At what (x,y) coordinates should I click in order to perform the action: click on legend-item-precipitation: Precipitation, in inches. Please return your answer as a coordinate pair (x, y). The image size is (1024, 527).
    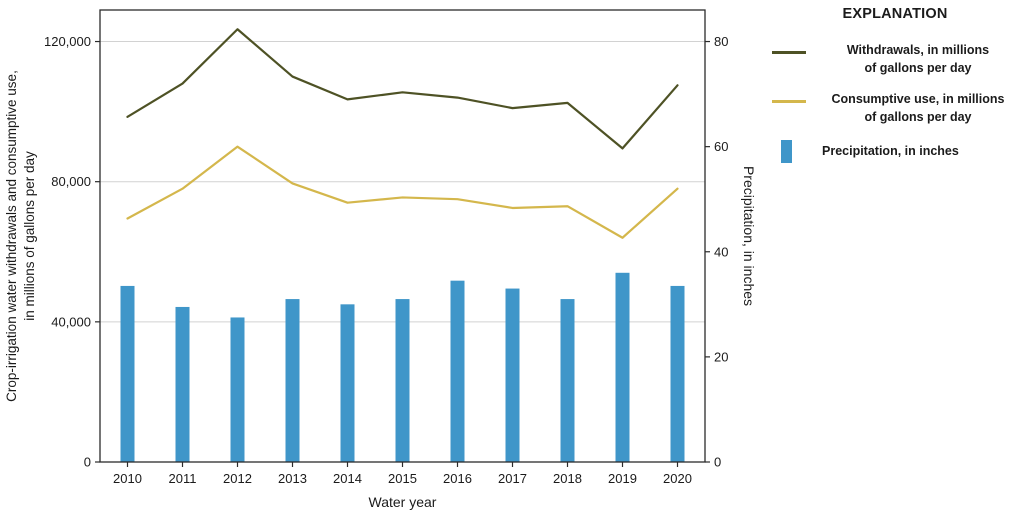
    Looking at the image, I should click on (895, 151).